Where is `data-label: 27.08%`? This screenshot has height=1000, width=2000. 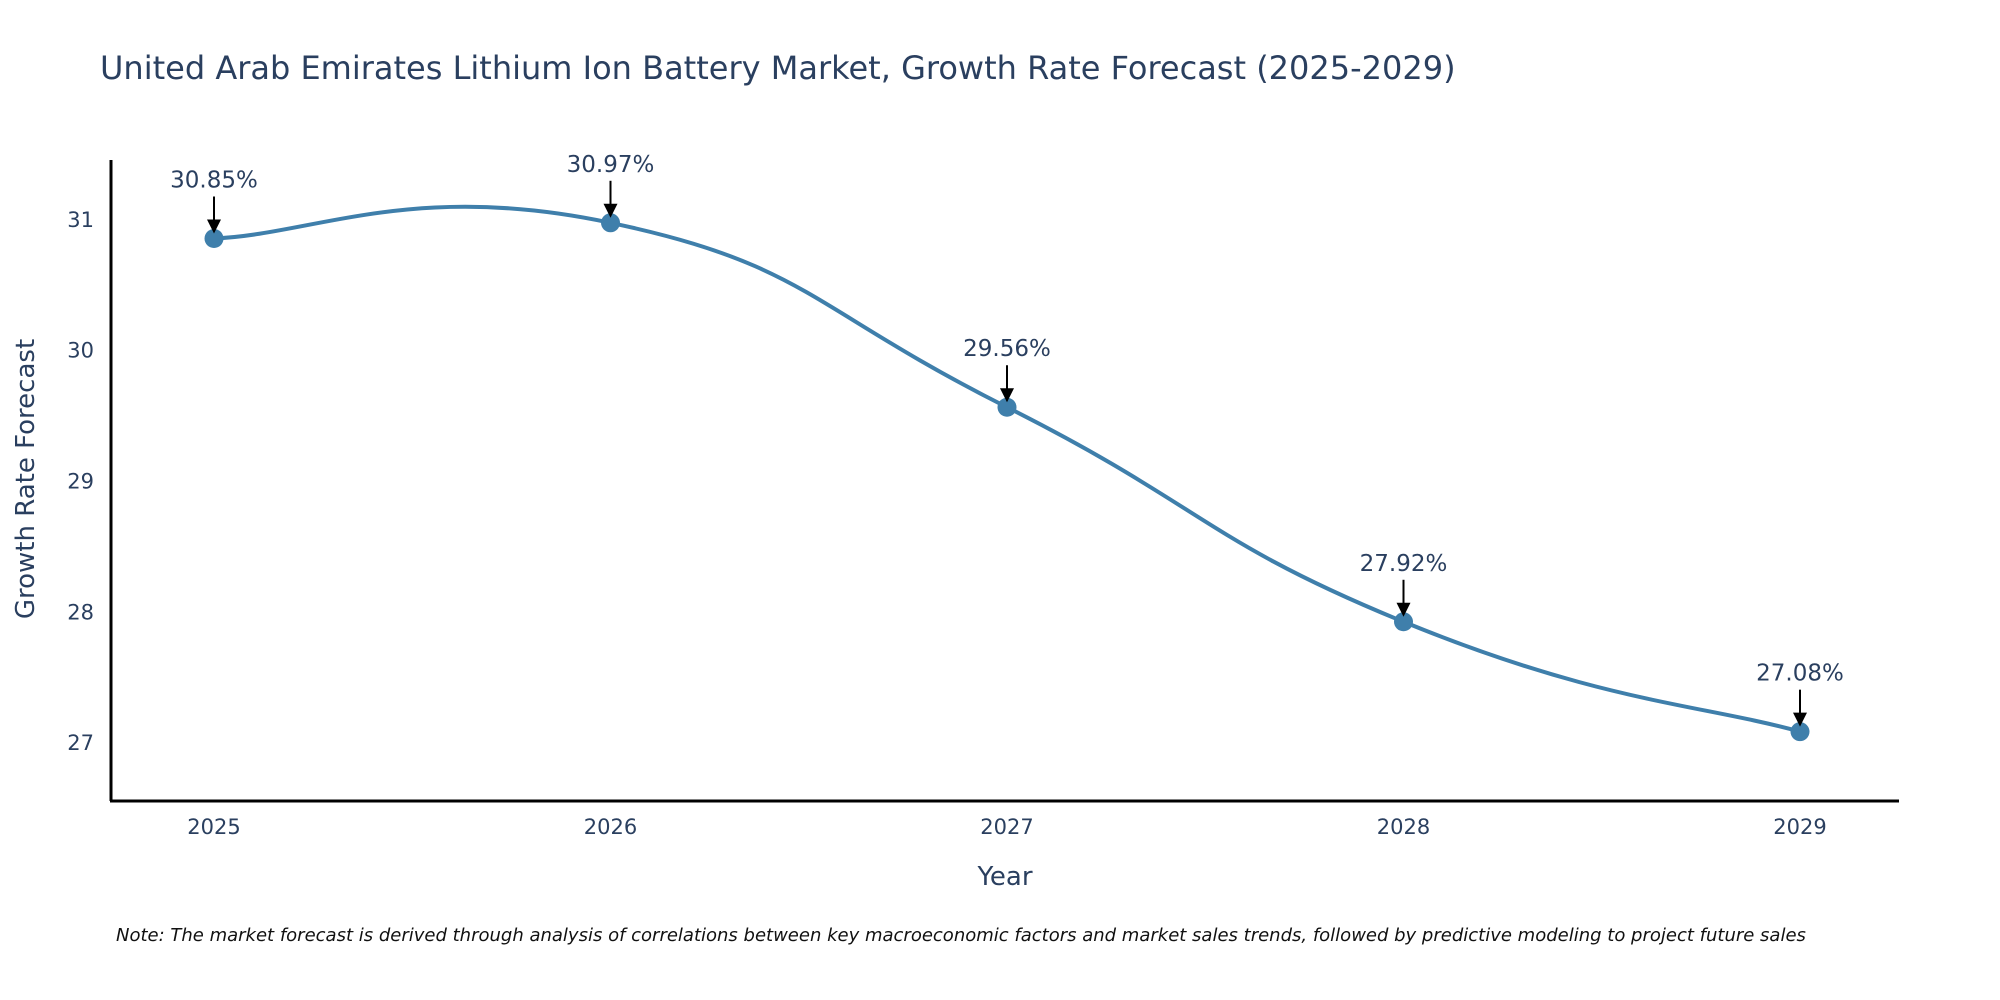 data-label: 27.08% is located at coordinates (1800, 674).